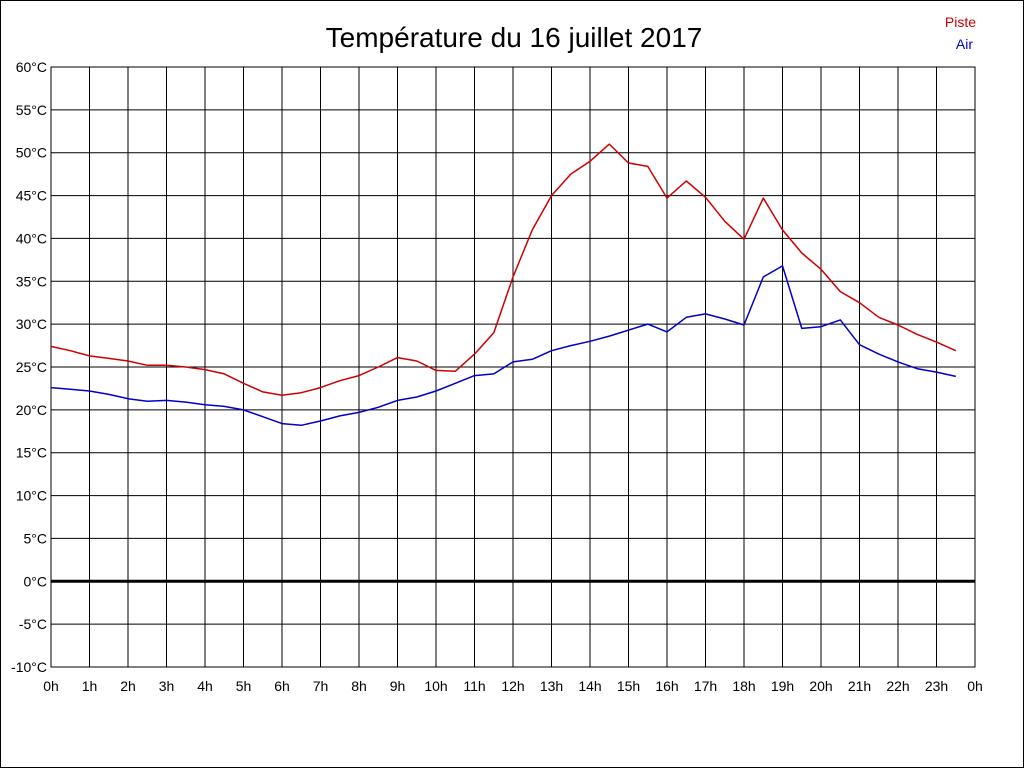 The height and width of the screenshot is (768, 1024). Describe the element at coordinates (31, 196) in the screenshot. I see `y-tick-label: 45°C` at that location.